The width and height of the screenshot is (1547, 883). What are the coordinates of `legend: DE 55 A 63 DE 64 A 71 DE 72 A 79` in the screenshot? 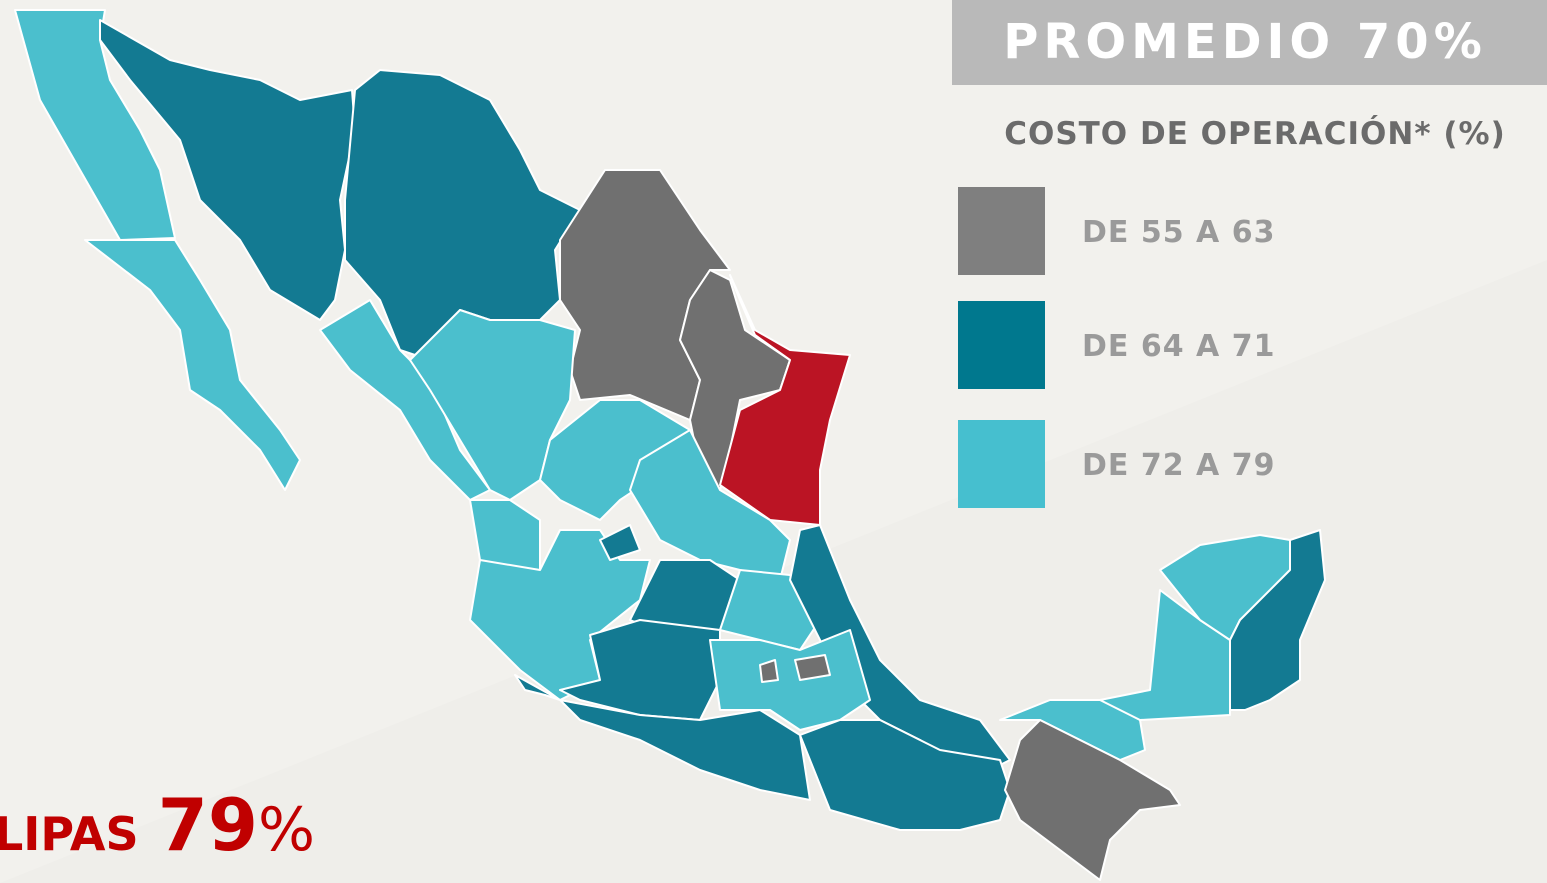 It's located at (1116, 347).